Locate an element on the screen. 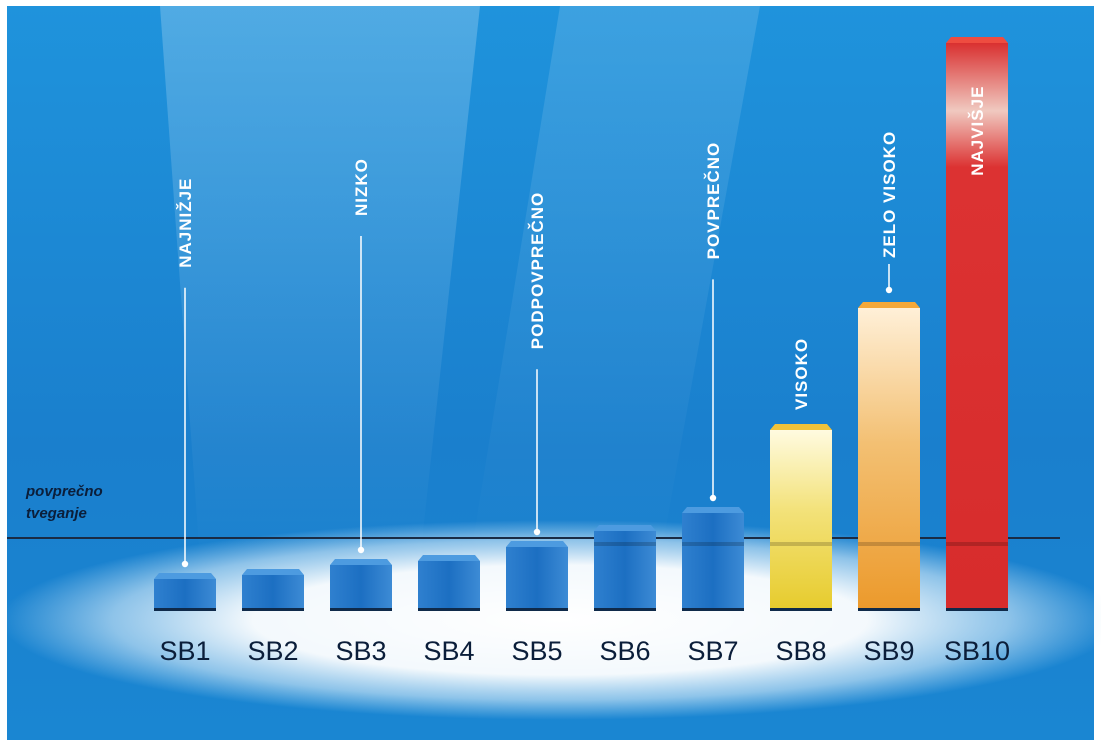 Image resolution: width=1101 pixels, height=747 pixels. bar-sb4 is located at coordinates (449, 583).